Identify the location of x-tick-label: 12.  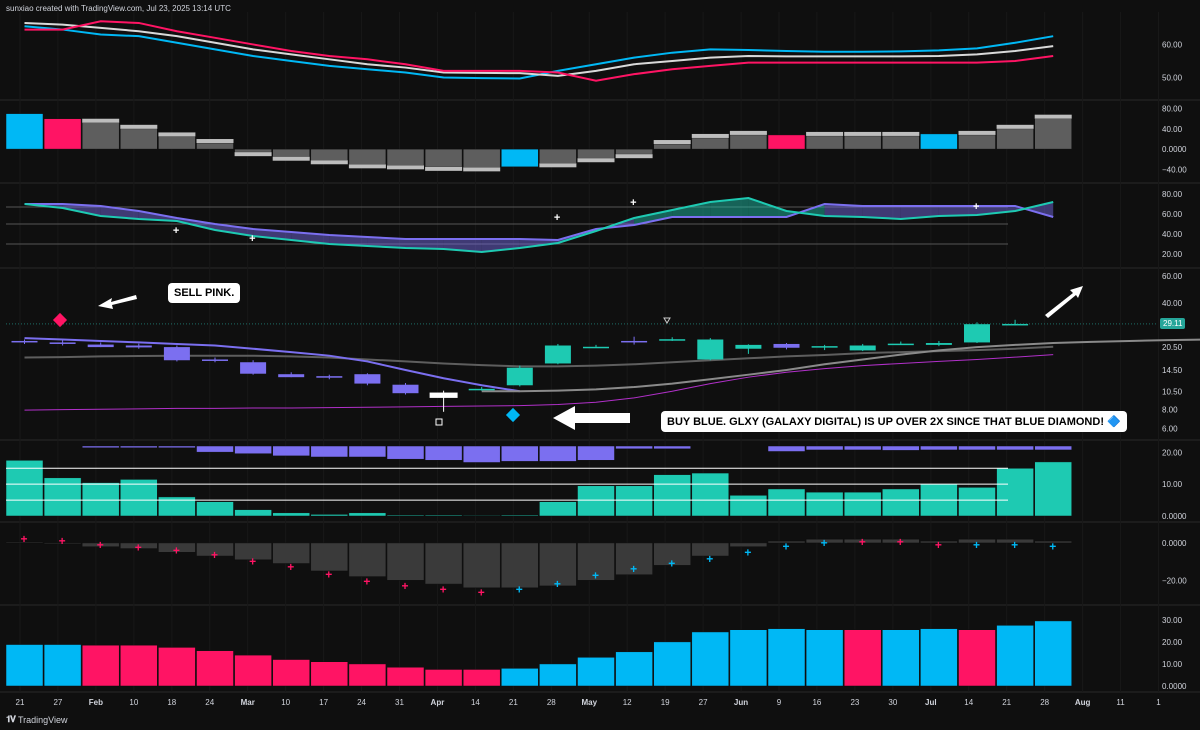
(627, 702).